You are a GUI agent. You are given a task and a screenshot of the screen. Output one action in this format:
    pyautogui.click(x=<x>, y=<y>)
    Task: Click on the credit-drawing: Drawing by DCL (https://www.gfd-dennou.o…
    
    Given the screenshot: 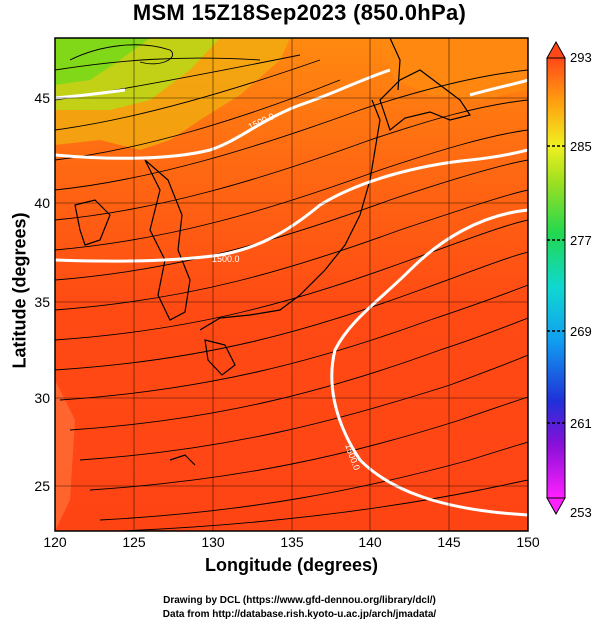 What is the action you would take?
    pyautogui.click(x=299, y=600)
    